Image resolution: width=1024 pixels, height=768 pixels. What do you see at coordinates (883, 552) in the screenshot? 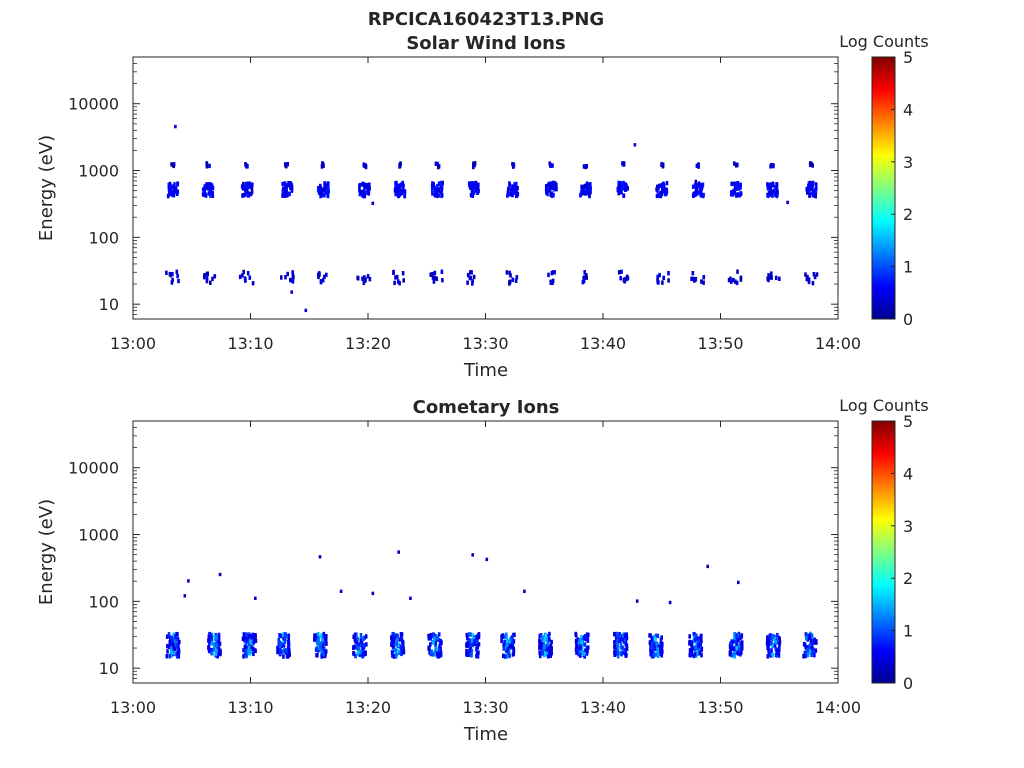
I see `cometary-colorbar-scale` at bounding box center [883, 552].